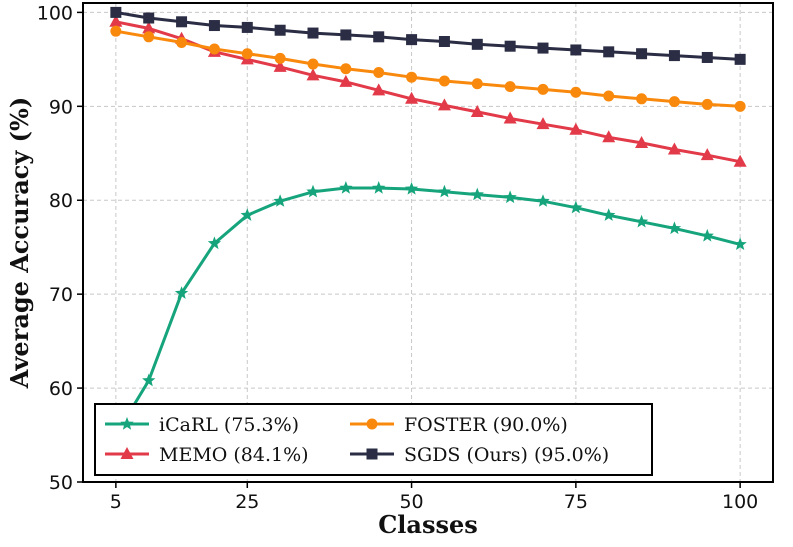 The height and width of the screenshot is (547, 793). What do you see at coordinates (506, 455) in the screenshot?
I see `legend-label: SGDS (Ours) (95.0%)` at bounding box center [506, 455].